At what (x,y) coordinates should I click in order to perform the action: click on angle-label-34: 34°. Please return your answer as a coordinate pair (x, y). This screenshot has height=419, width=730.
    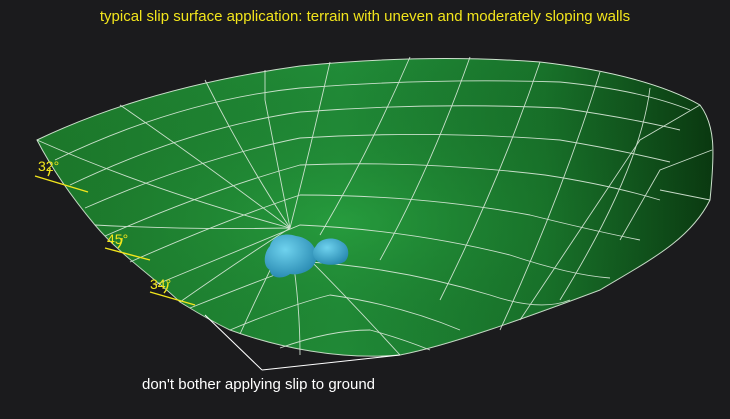
    Looking at the image, I should click on (161, 284).